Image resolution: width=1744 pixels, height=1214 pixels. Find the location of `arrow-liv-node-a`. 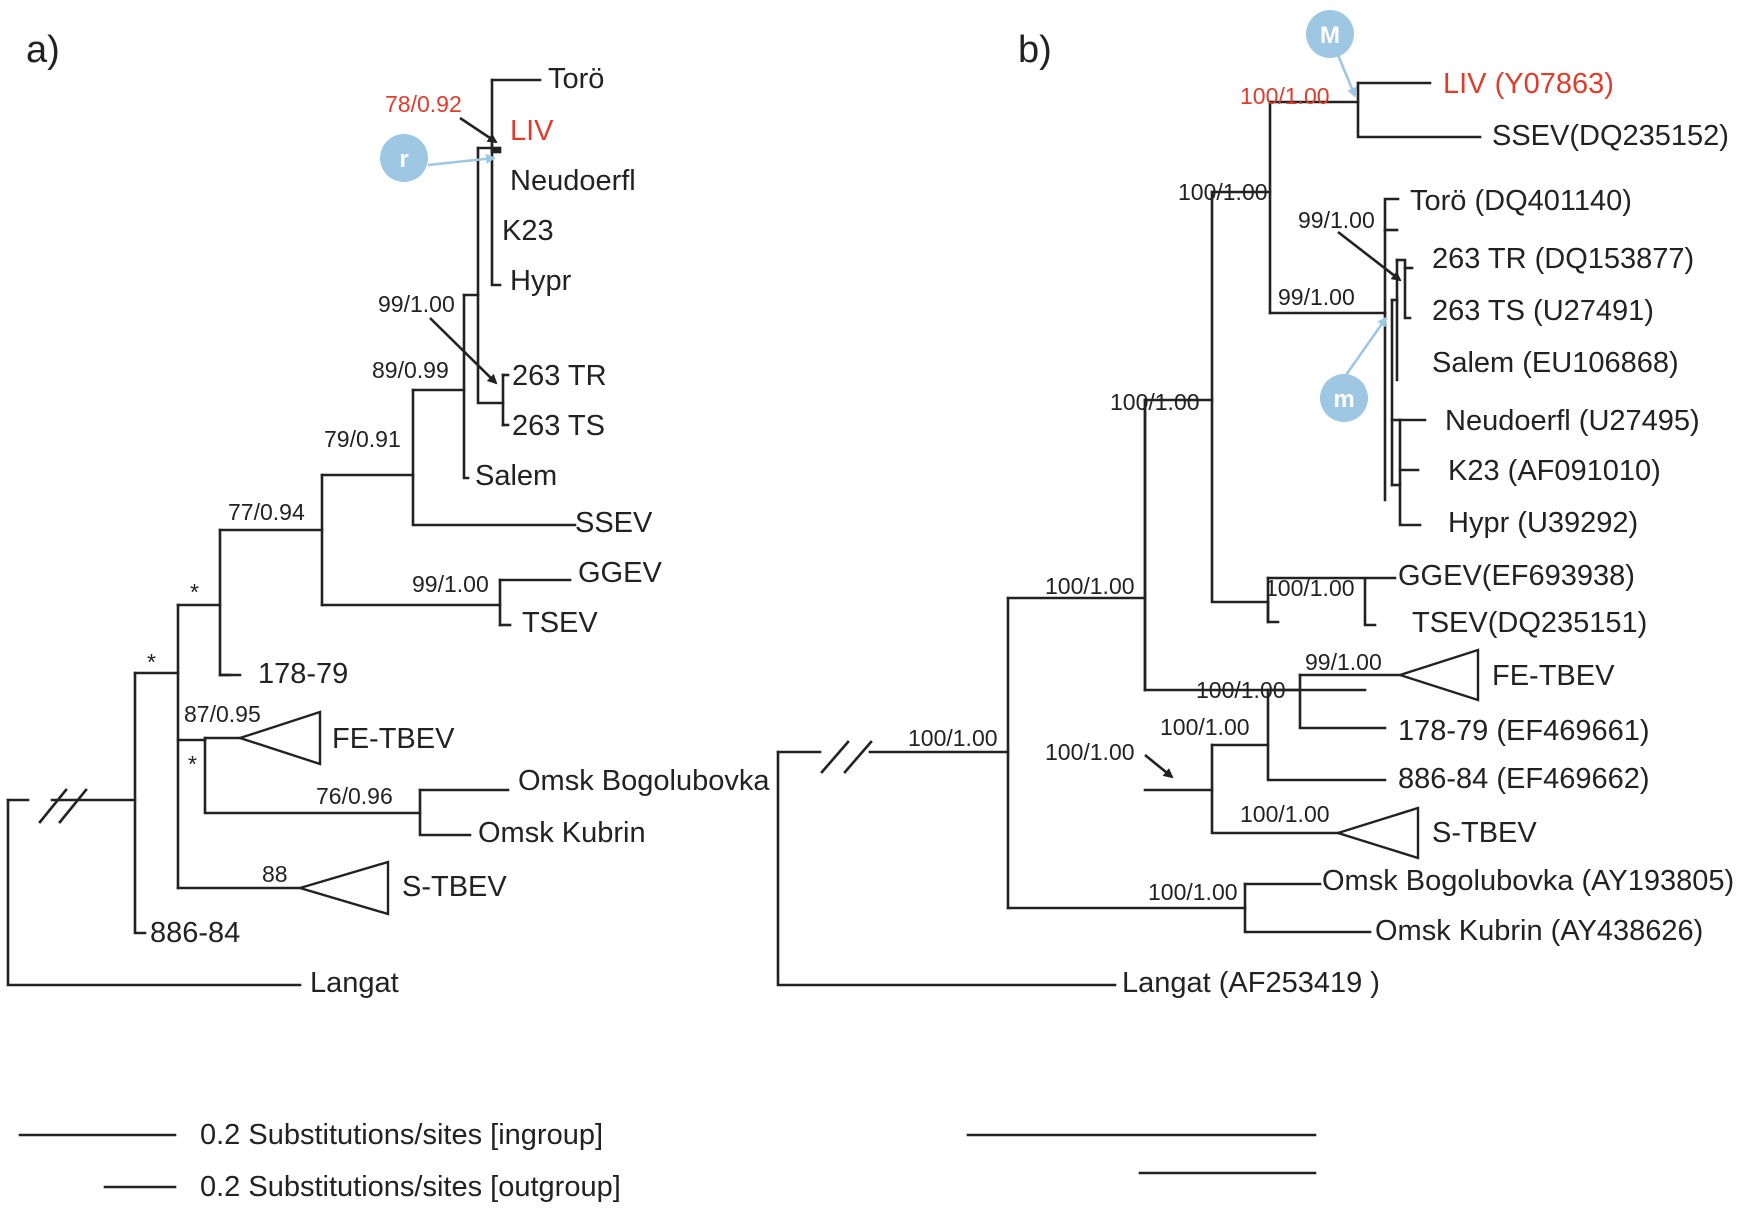

arrow-liv-node-a is located at coordinates (478, 130).